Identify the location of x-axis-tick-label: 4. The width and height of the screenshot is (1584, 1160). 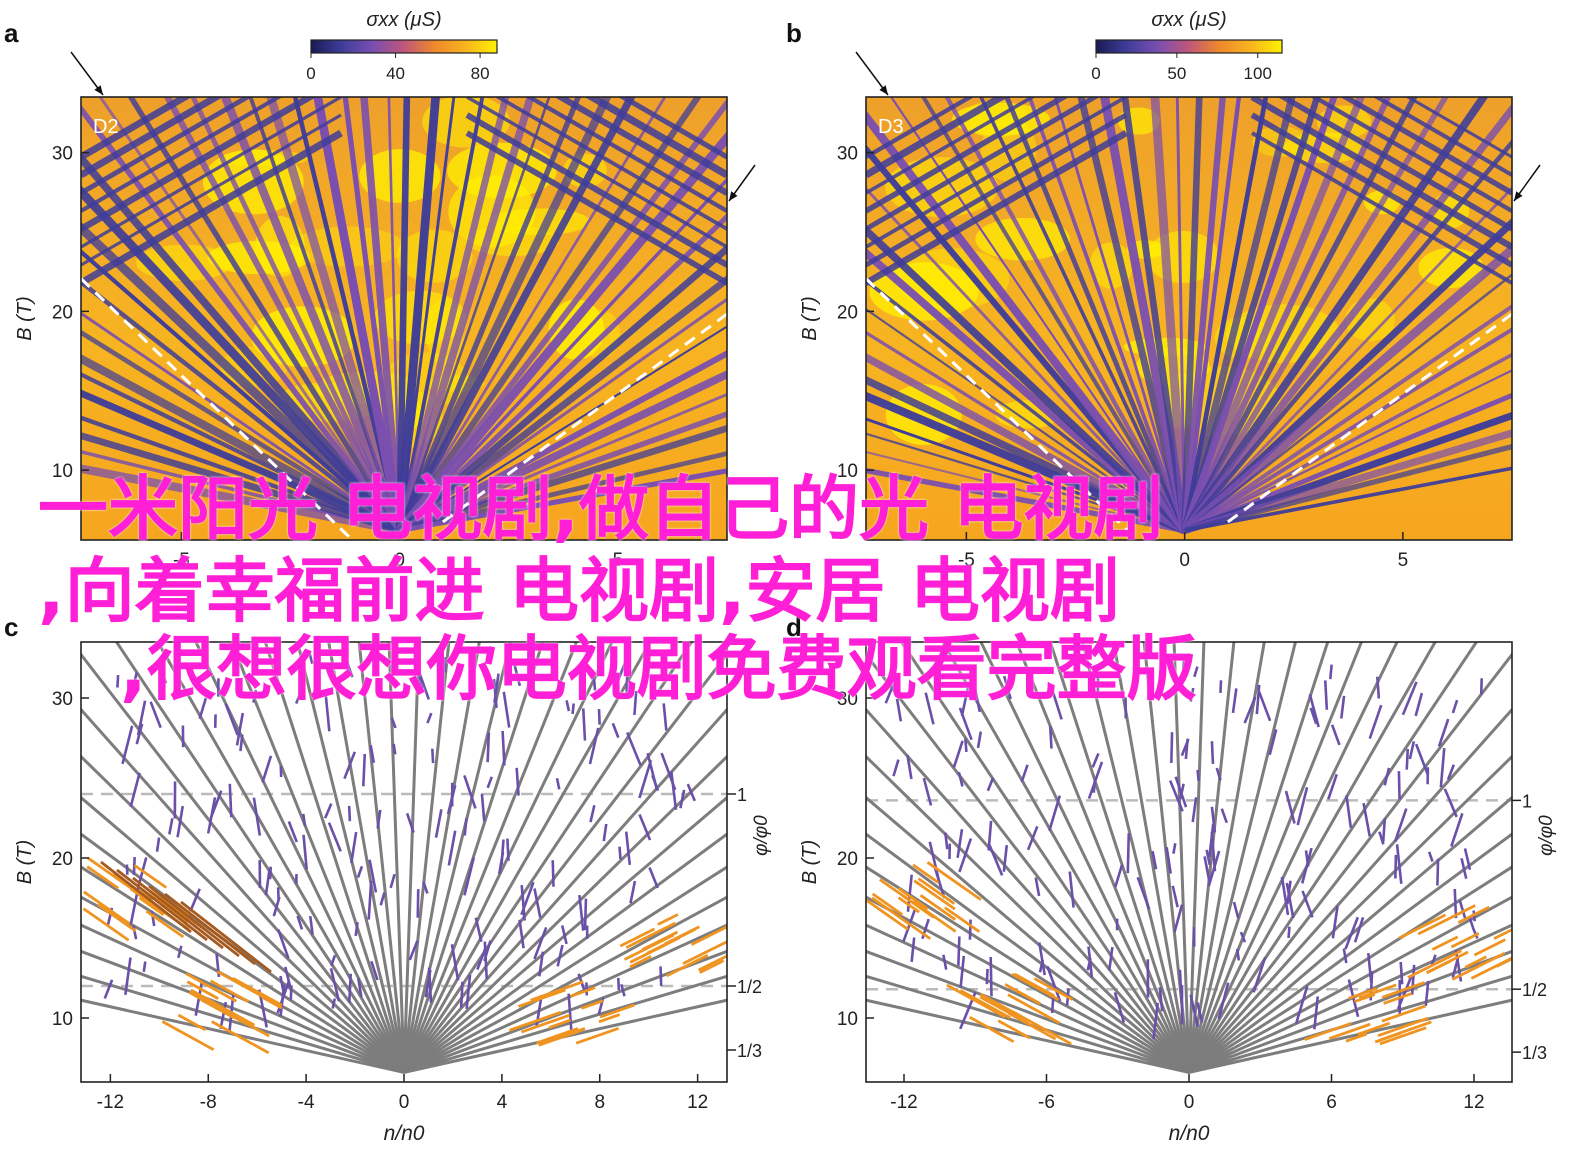
(502, 1102).